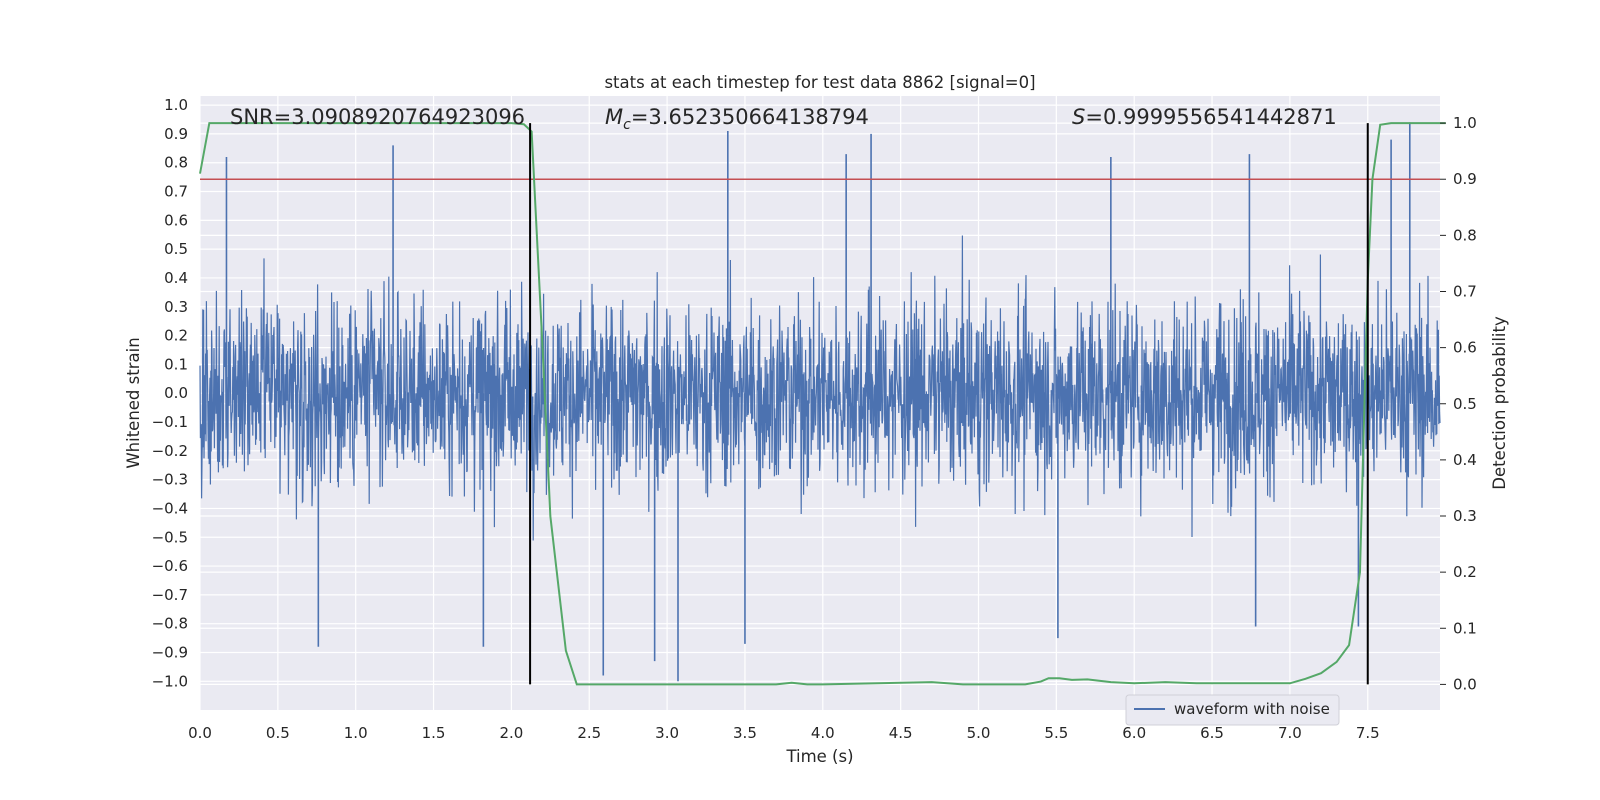  What do you see at coordinates (170, 508) in the screenshot?
I see `y-left-tick-label: −0.4` at bounding box center [170, 508].